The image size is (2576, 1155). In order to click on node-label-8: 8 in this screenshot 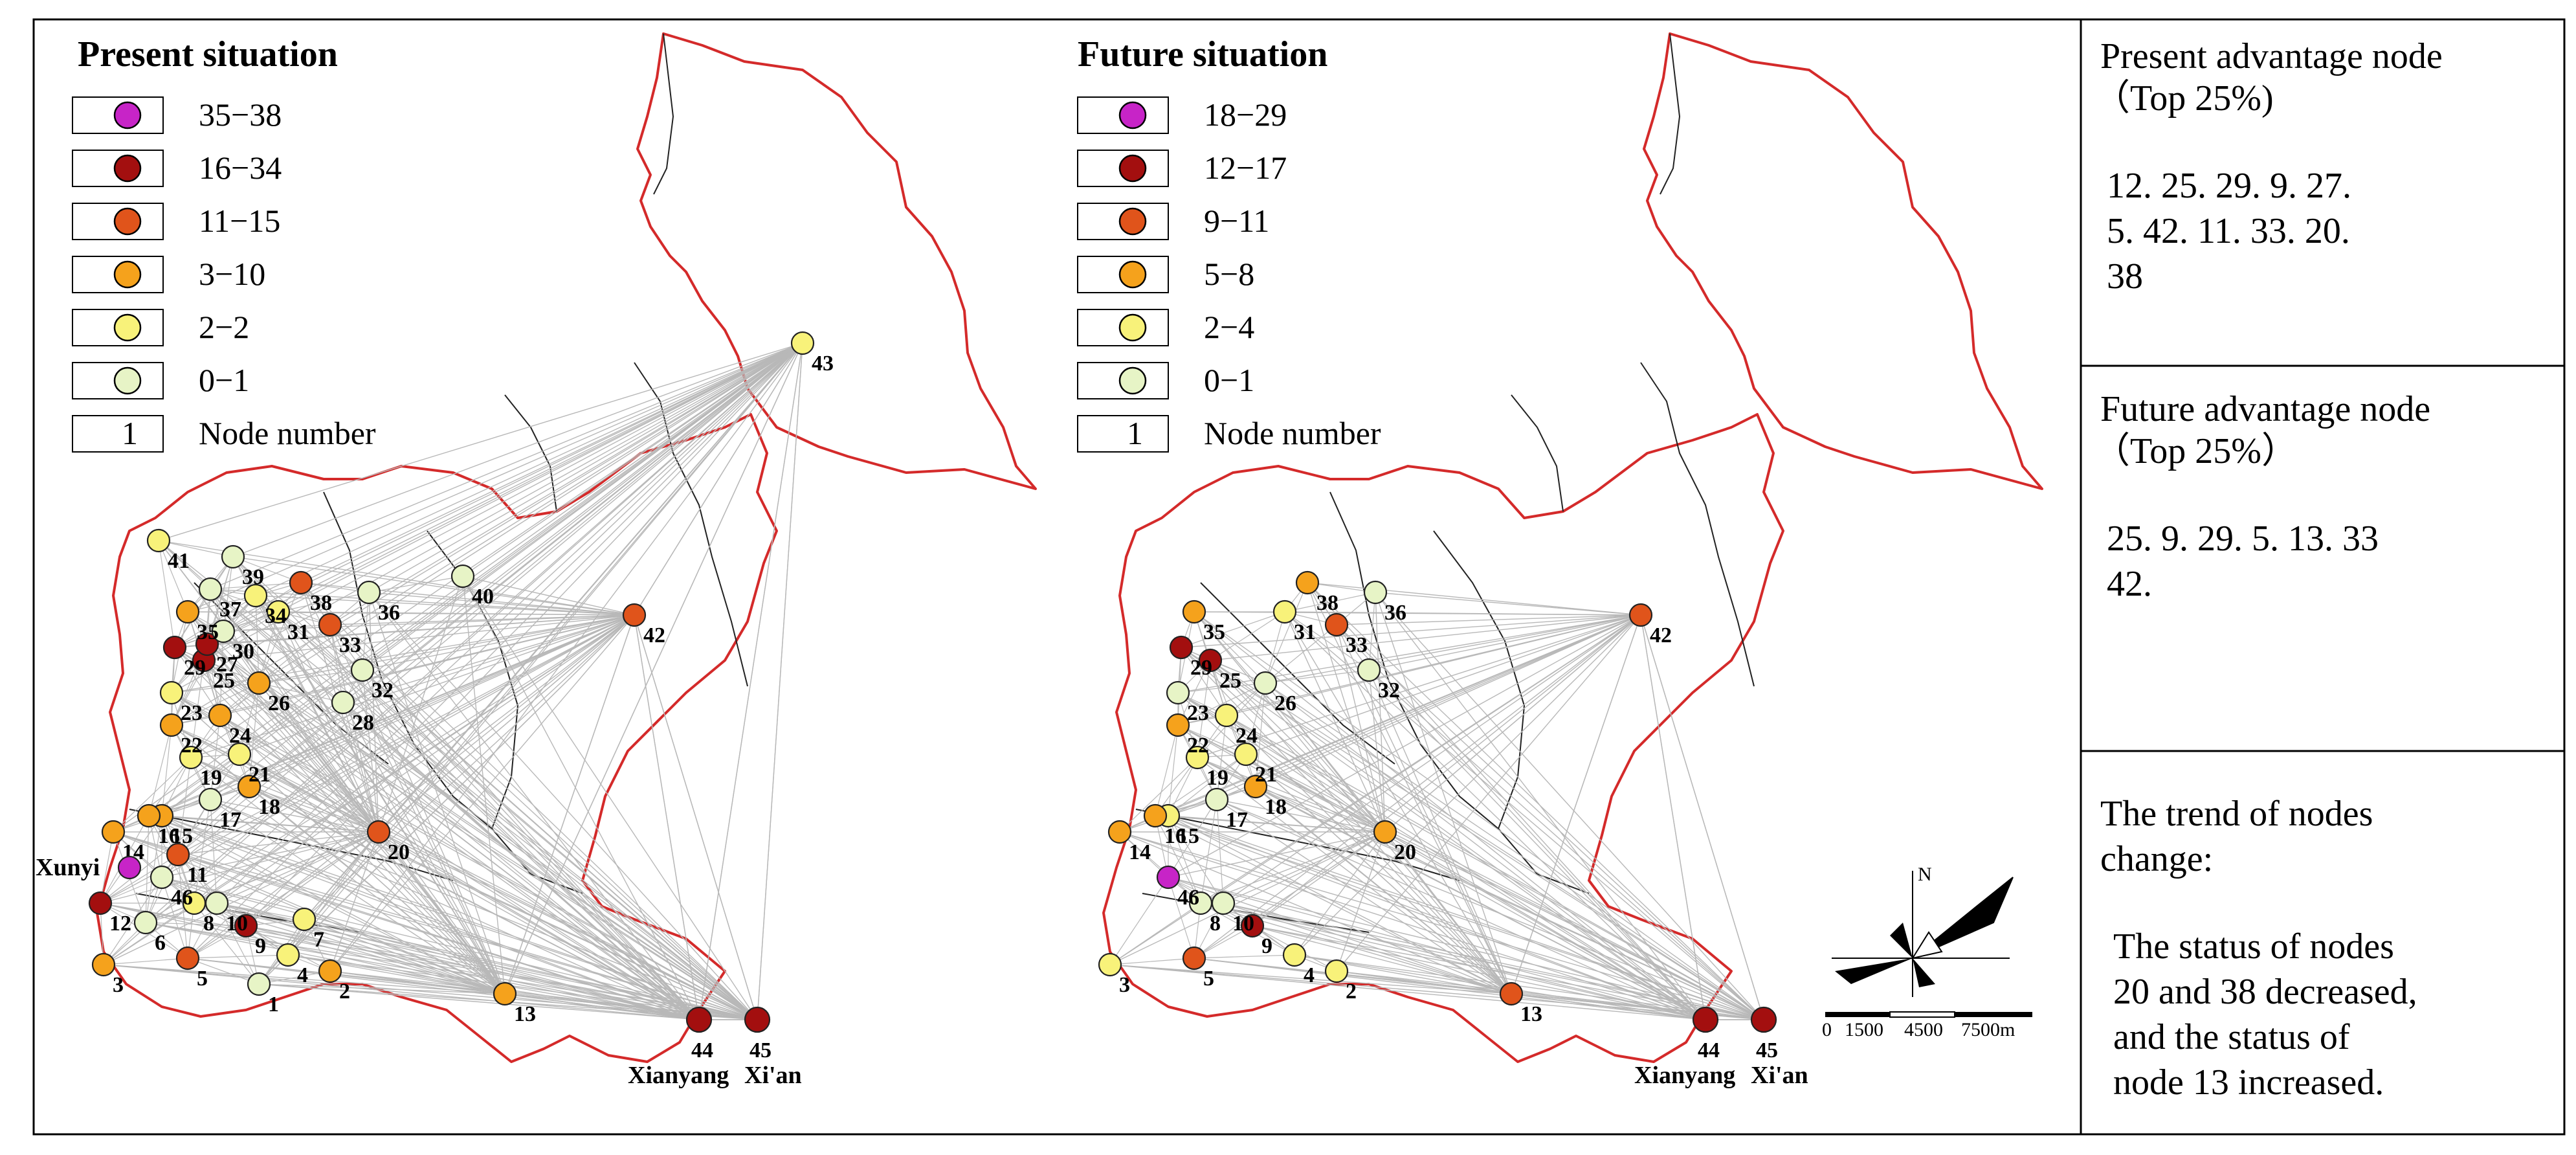, I will do `click(1215, 924)`.